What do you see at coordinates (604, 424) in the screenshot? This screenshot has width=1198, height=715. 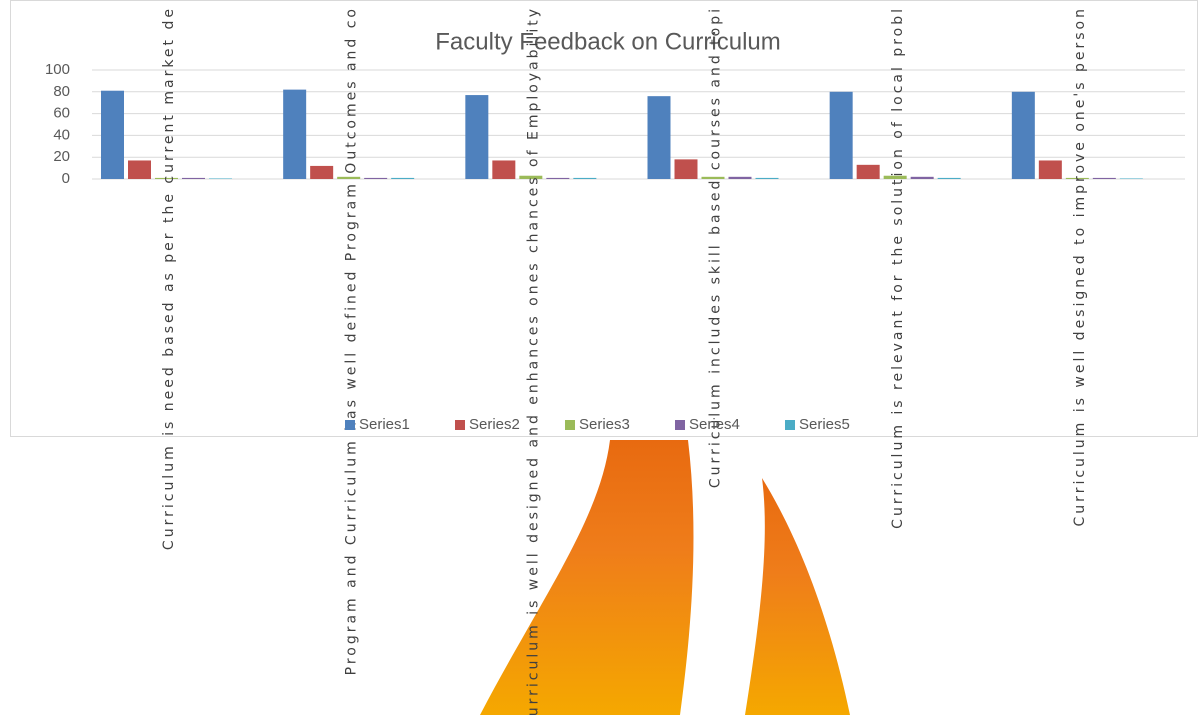 I see `legend-label: Series3` at bounding box center [604, 424].